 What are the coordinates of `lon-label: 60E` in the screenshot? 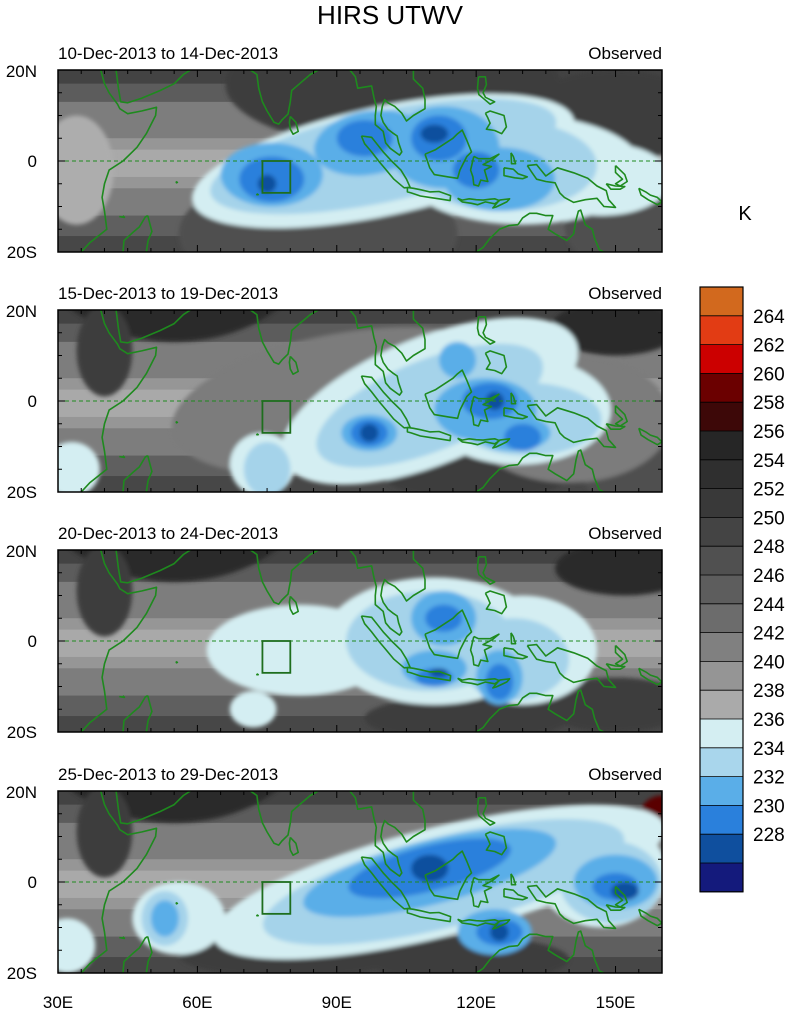 It's located at (197, 1002).